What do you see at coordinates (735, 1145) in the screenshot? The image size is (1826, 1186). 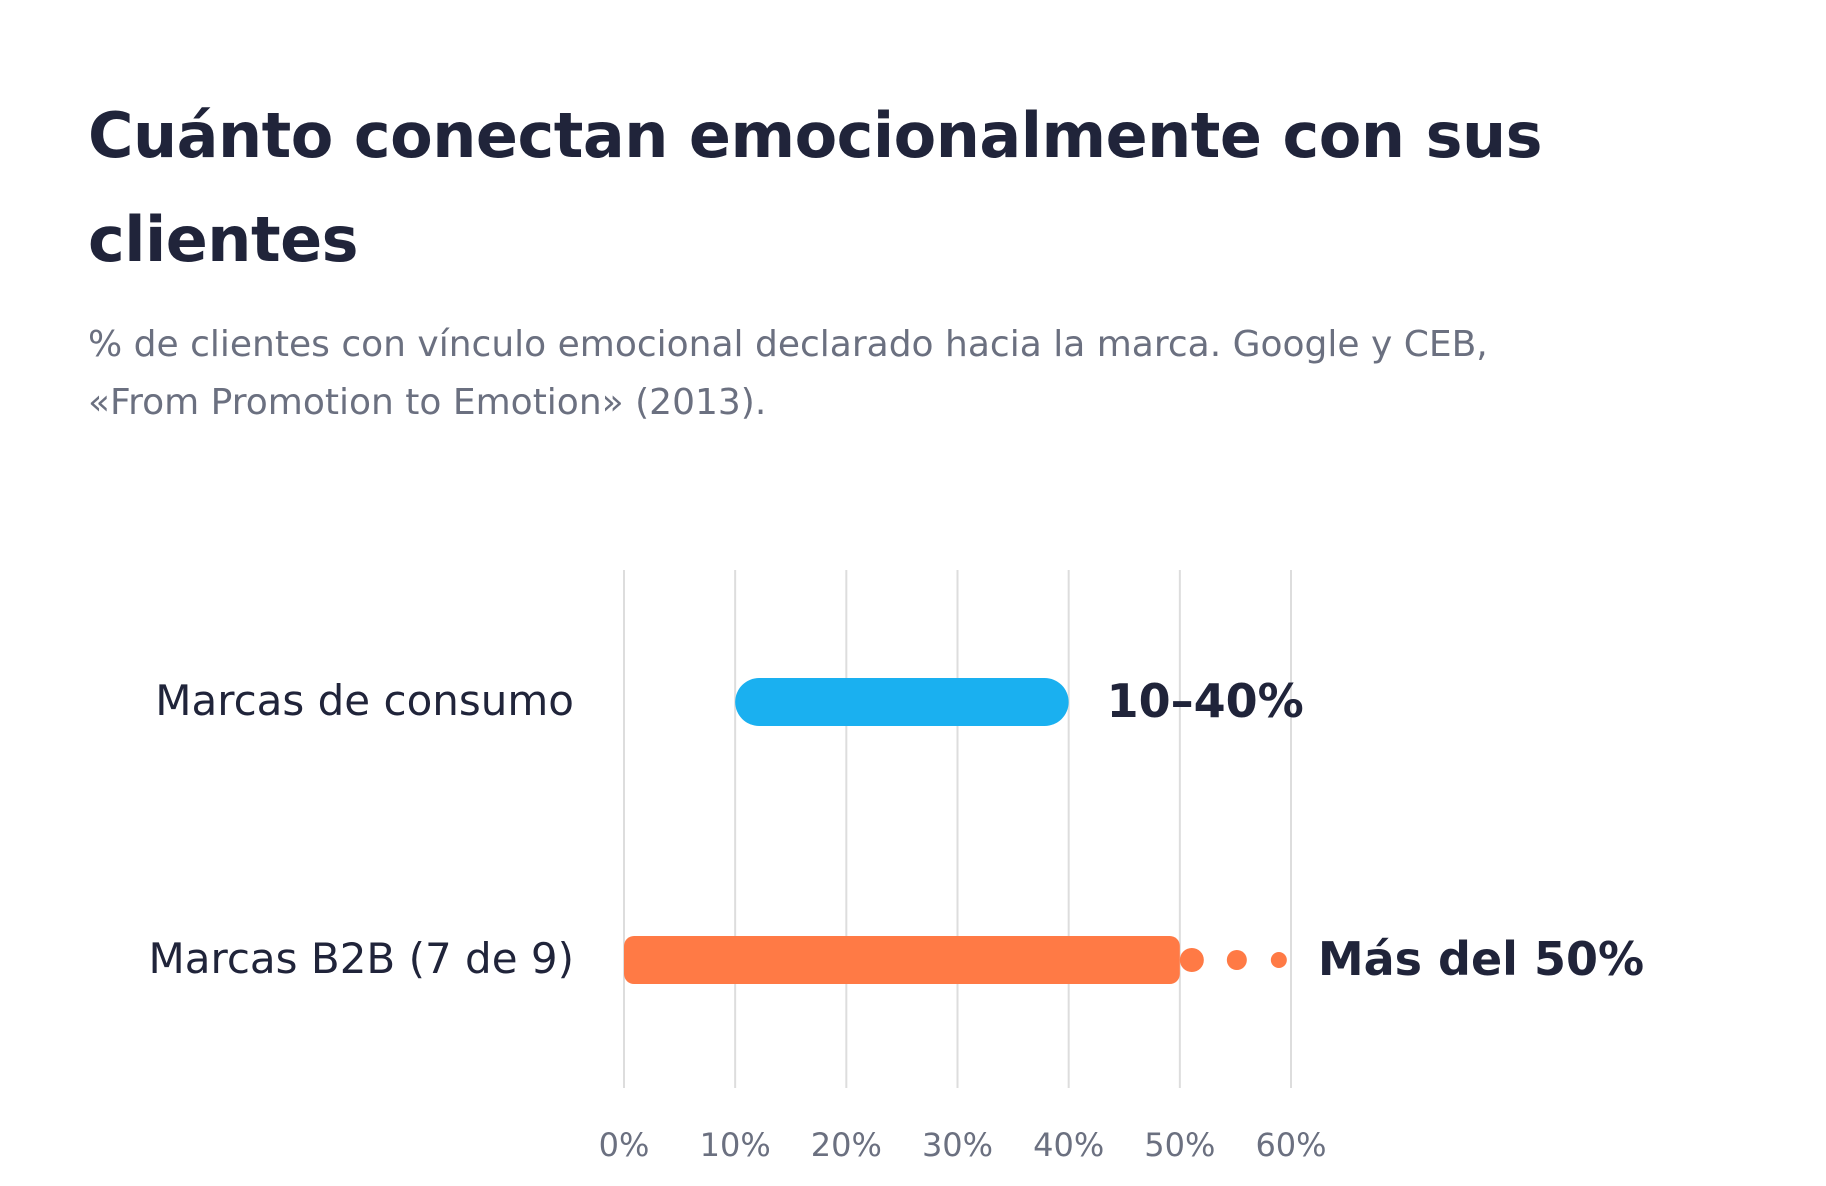 I see `x-tick-label: 10%` at bounding box center [735, 1145].